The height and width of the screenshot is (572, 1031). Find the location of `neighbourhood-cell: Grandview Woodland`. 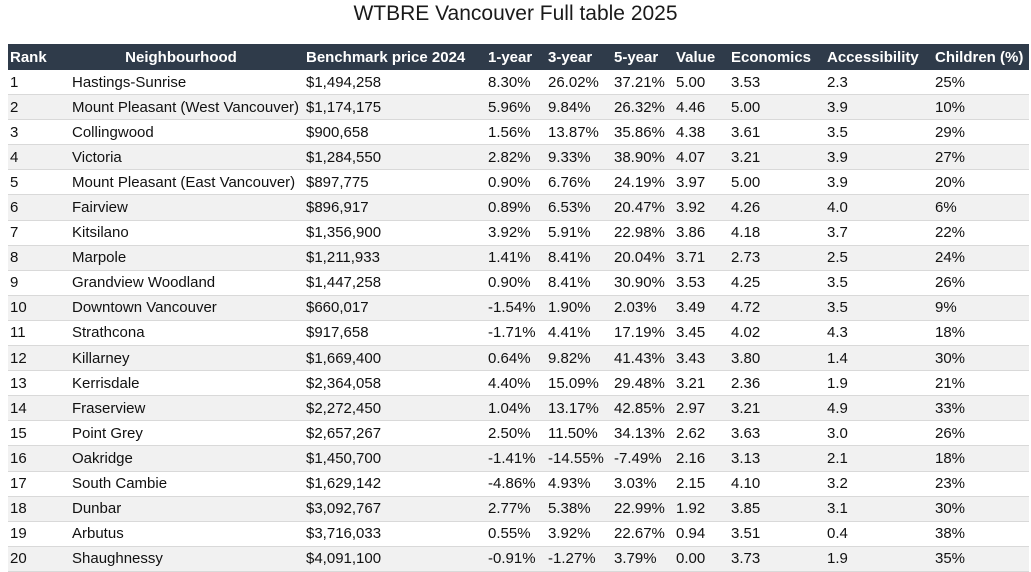

neighbourhood-cell: Grandview Woodland is located at coordinates (181, 283).